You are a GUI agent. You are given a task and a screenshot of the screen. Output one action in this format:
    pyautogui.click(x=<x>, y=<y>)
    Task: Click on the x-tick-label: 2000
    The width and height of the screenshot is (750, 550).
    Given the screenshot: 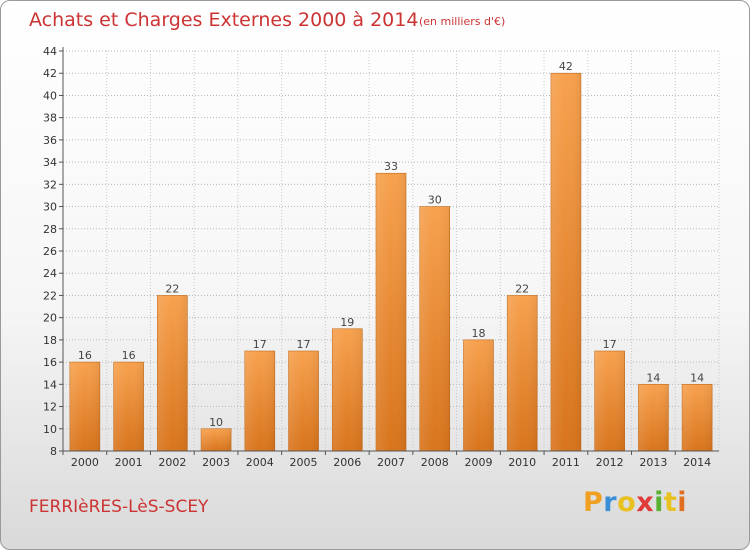 What is the action you would take?
    pyautogui.click(x=85, y=462)
    